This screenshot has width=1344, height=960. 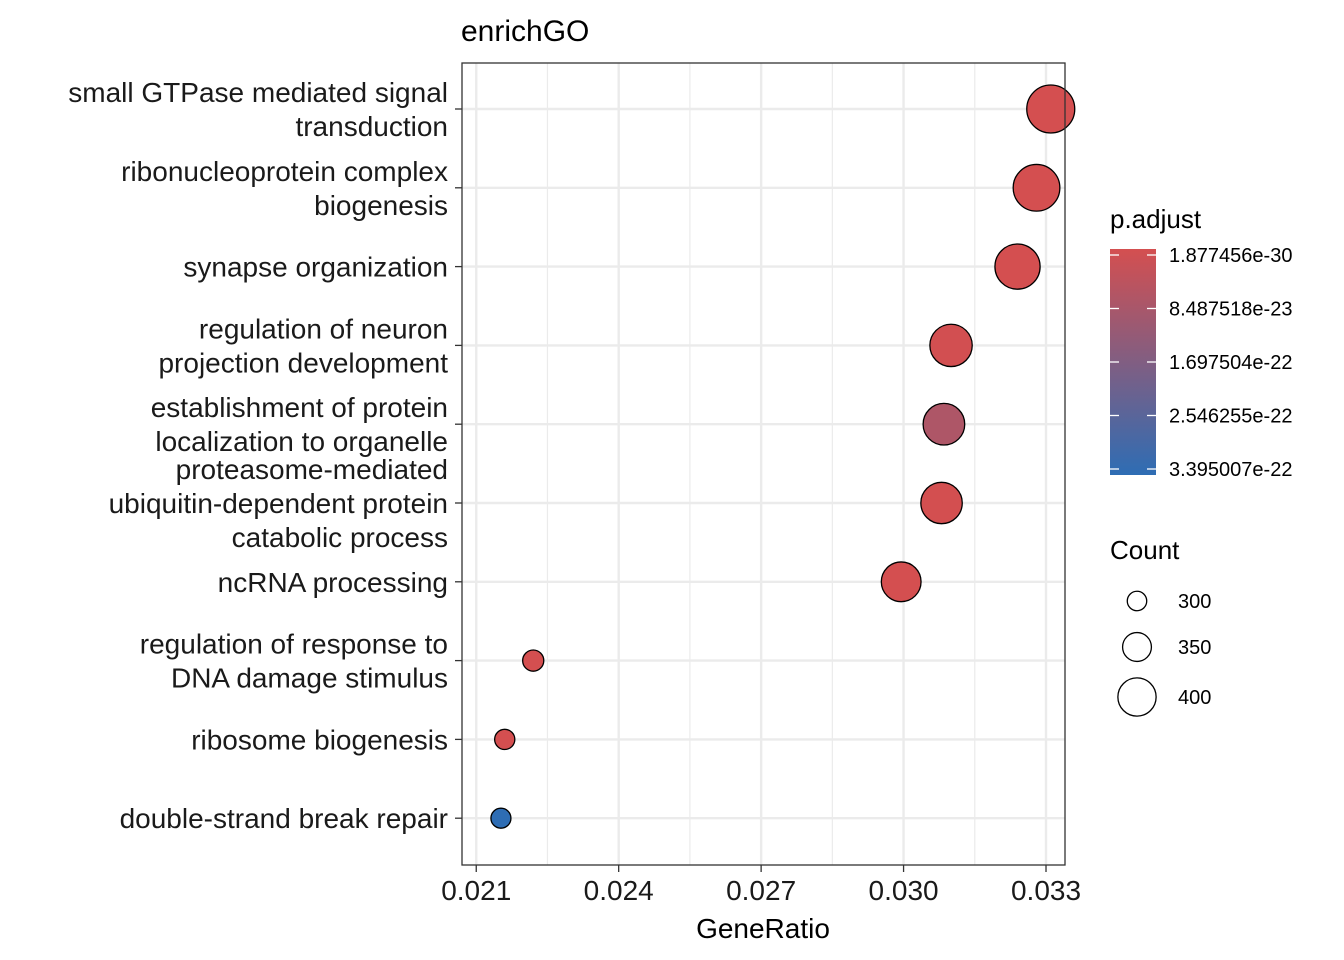 What do you see at coordinates (1194, 602) in the screenshot?
I see `size-legend-label: 300` at bounding box center [1194, 602].